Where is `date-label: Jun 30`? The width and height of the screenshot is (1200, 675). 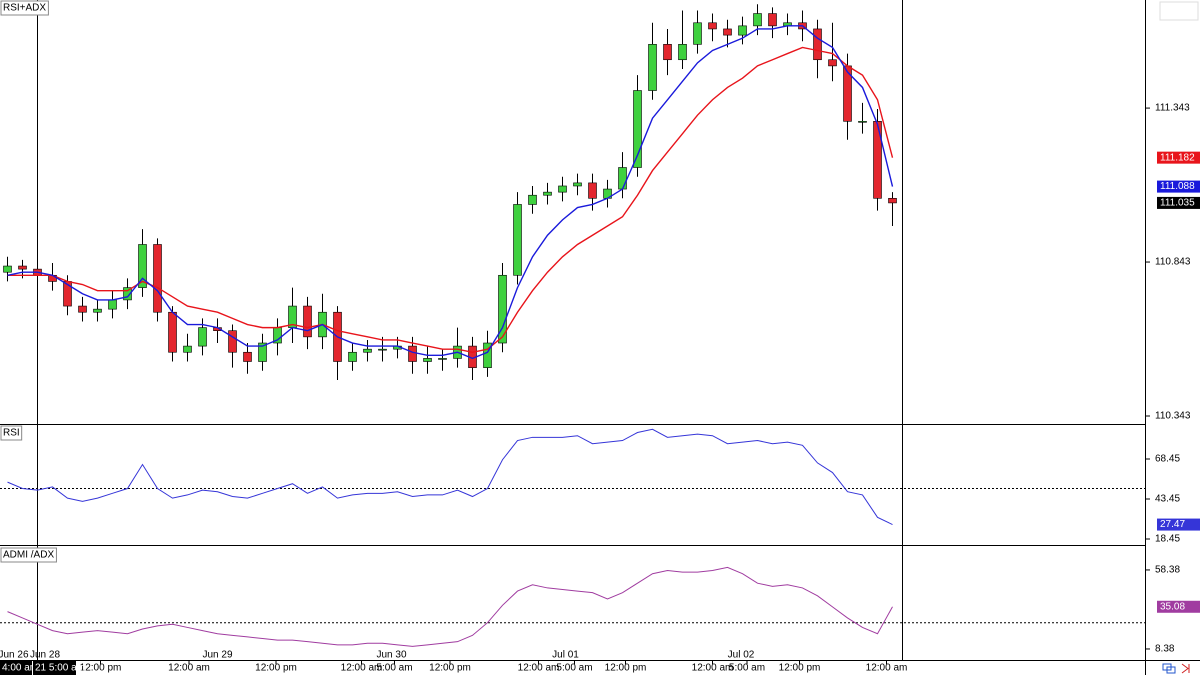
date-label: Jun 30 is located at coordinates (391, 655).